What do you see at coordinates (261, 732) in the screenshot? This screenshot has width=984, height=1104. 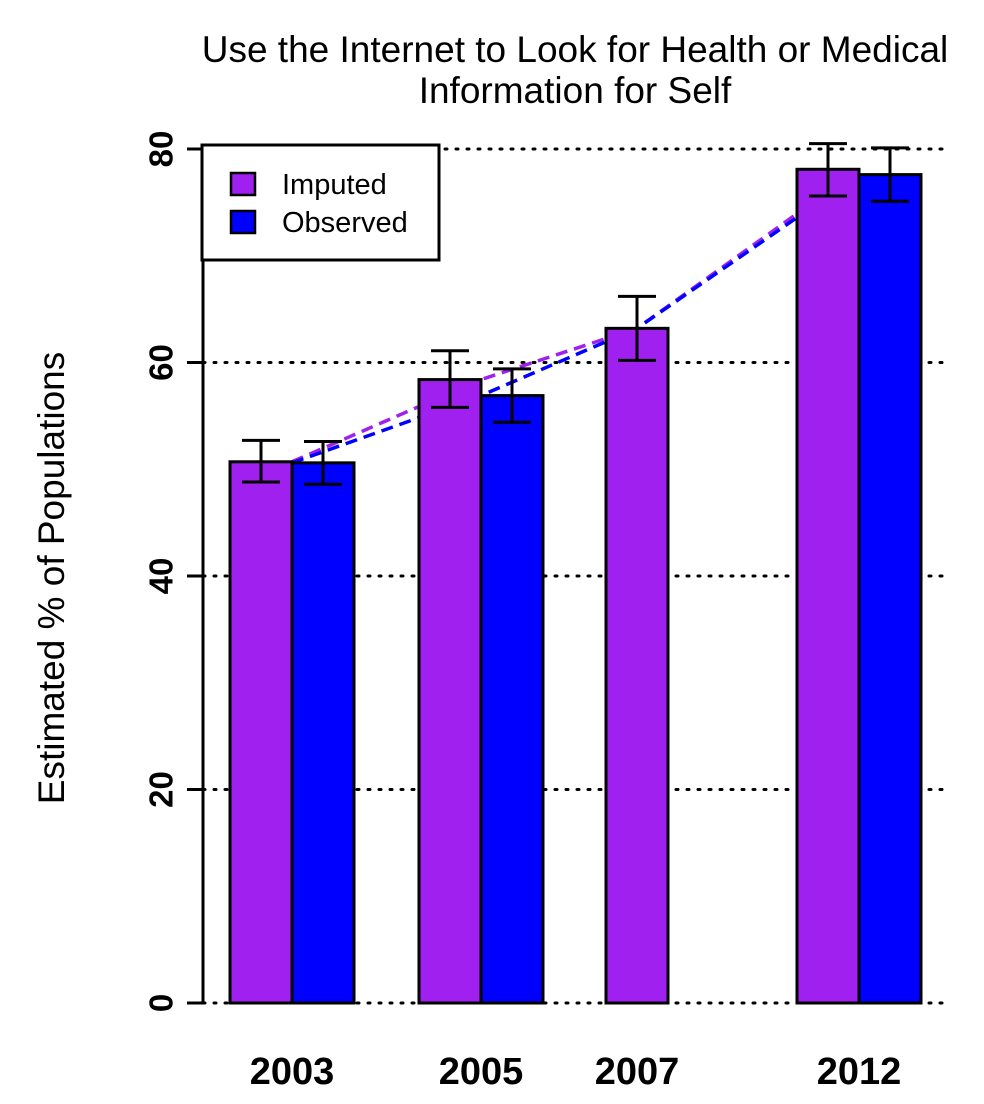 I see `bar-imputed-2003` at bounding box center [261, 732].